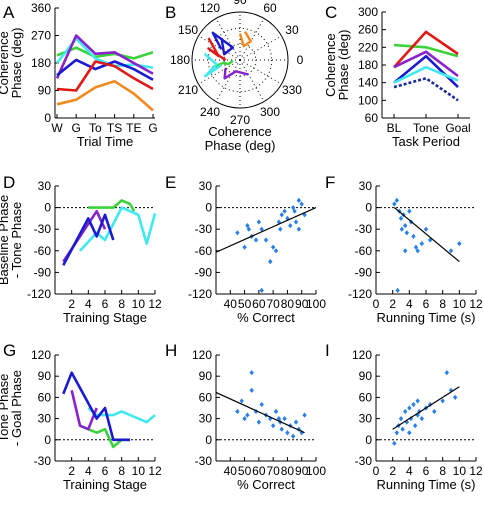  I want to click on polar-axis-label: Coherence, so click(240, 131).